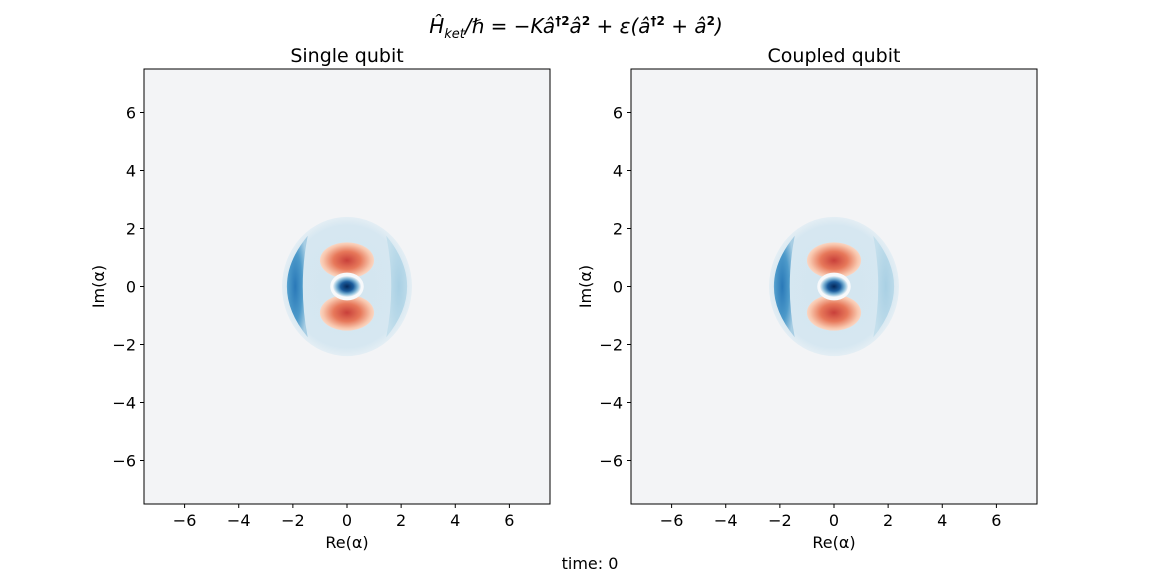 This screenshot has width=1152, height=576. What do you see at coordinates (346, 56) in the screenshot?
I see `panel-title: Single qubit` at bounding box center [346, 56].